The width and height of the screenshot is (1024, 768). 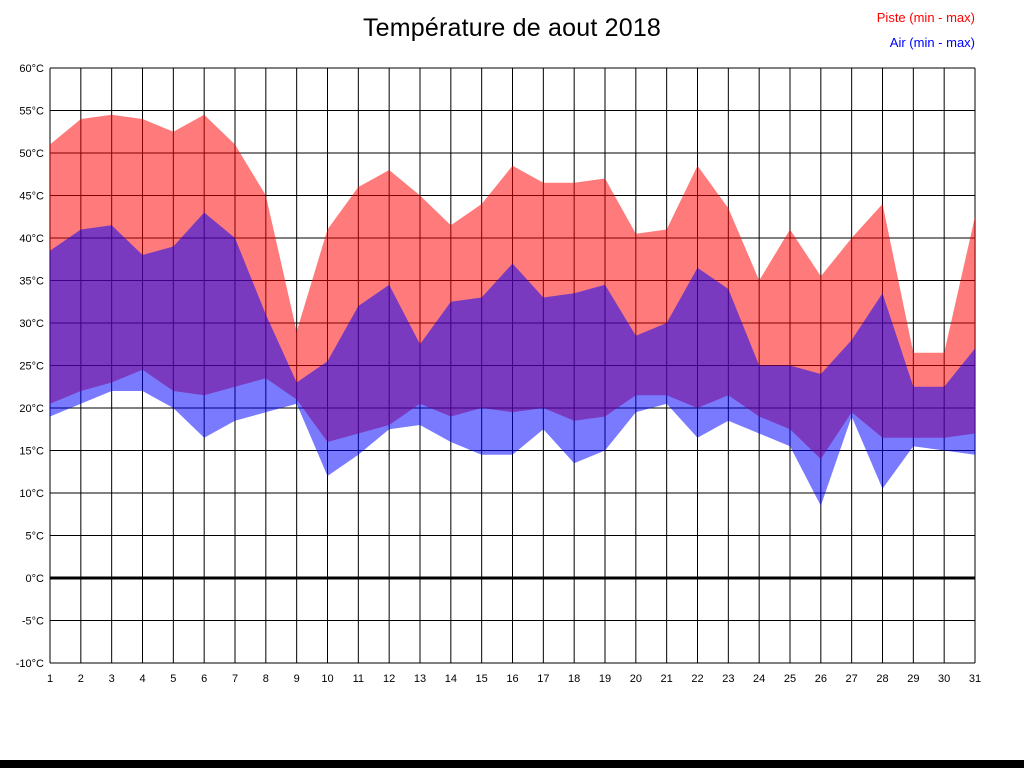 What do you see at coordinates (358, 679) in the screenshot?
I see `x-axis-tick-label: 11` at bounding box center [358, 679].